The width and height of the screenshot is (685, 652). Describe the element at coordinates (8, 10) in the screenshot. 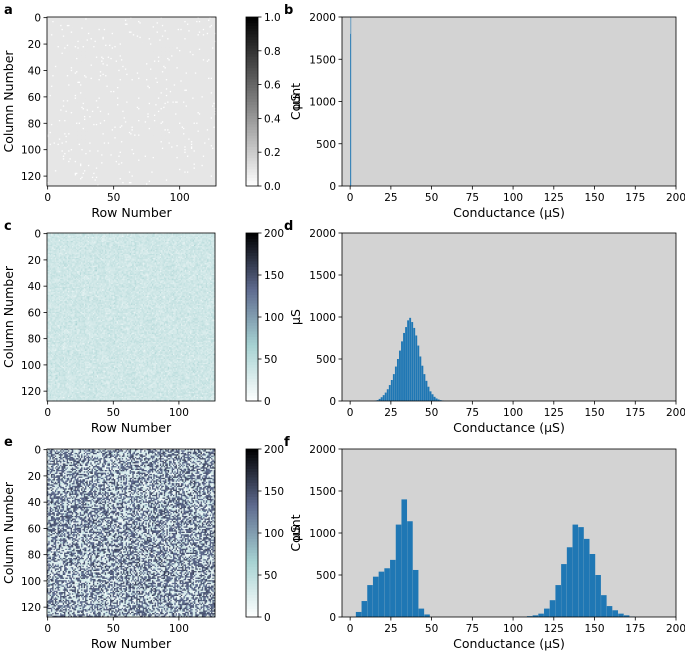

I see `panel-letter: a` at that location.